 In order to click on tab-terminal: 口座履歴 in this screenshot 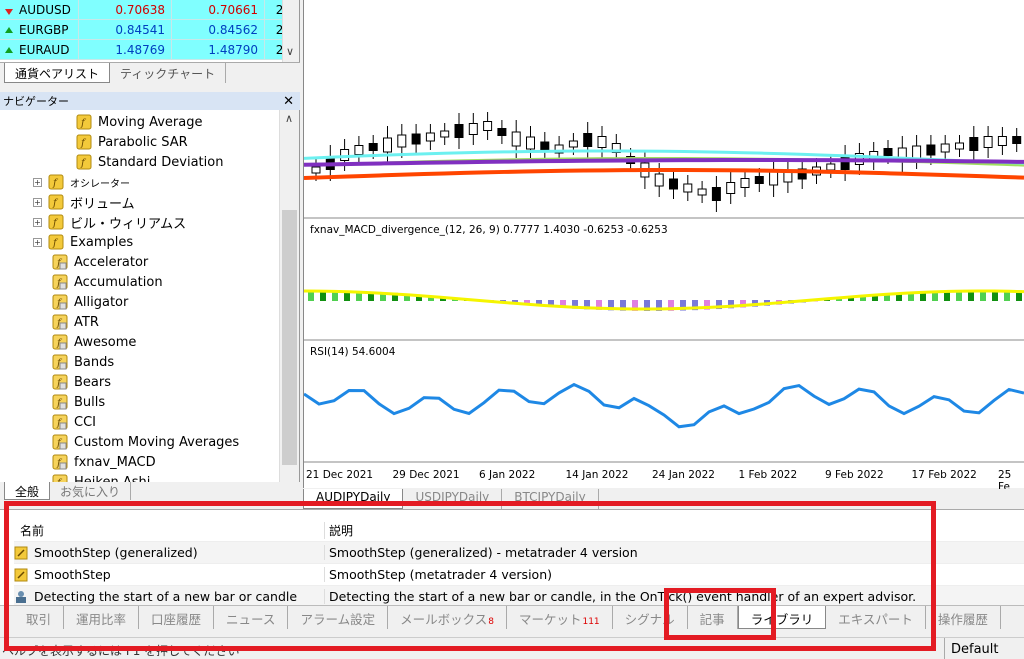, I will do `click(177, 617)`.